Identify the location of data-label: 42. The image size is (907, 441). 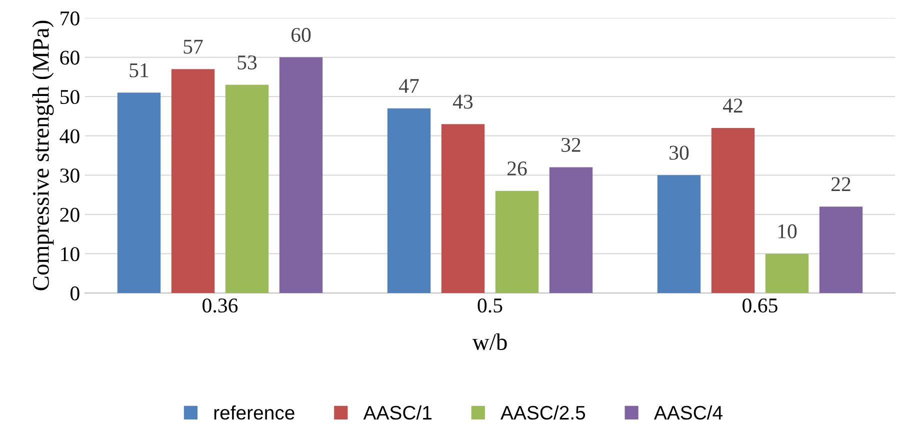
(732, 105).